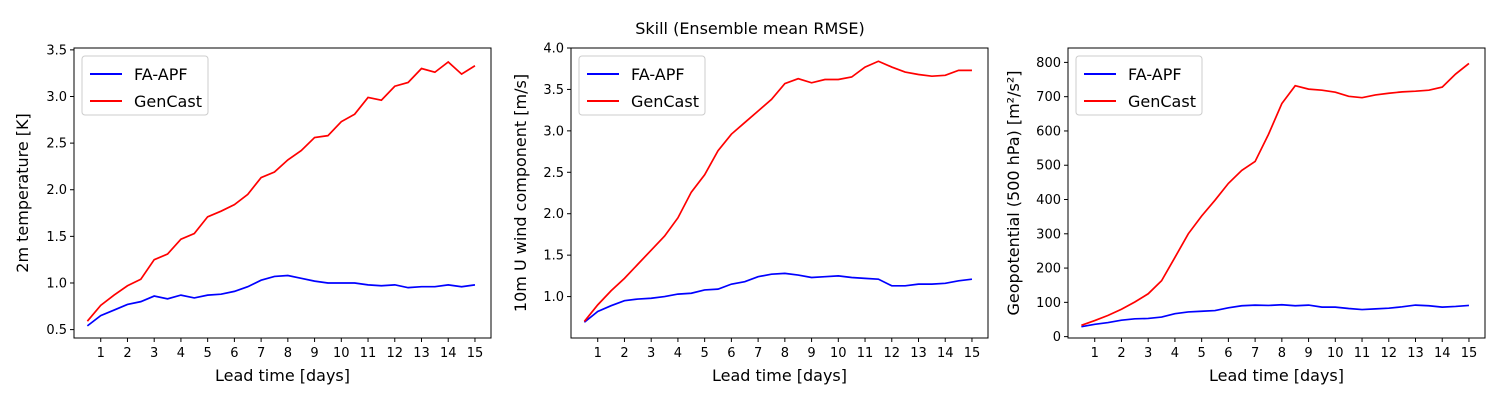 The image size is (1500, 400). Describe the element at coordinates (1048, 234) in the screenshot. I see `y-tick-label: 300` at that location.